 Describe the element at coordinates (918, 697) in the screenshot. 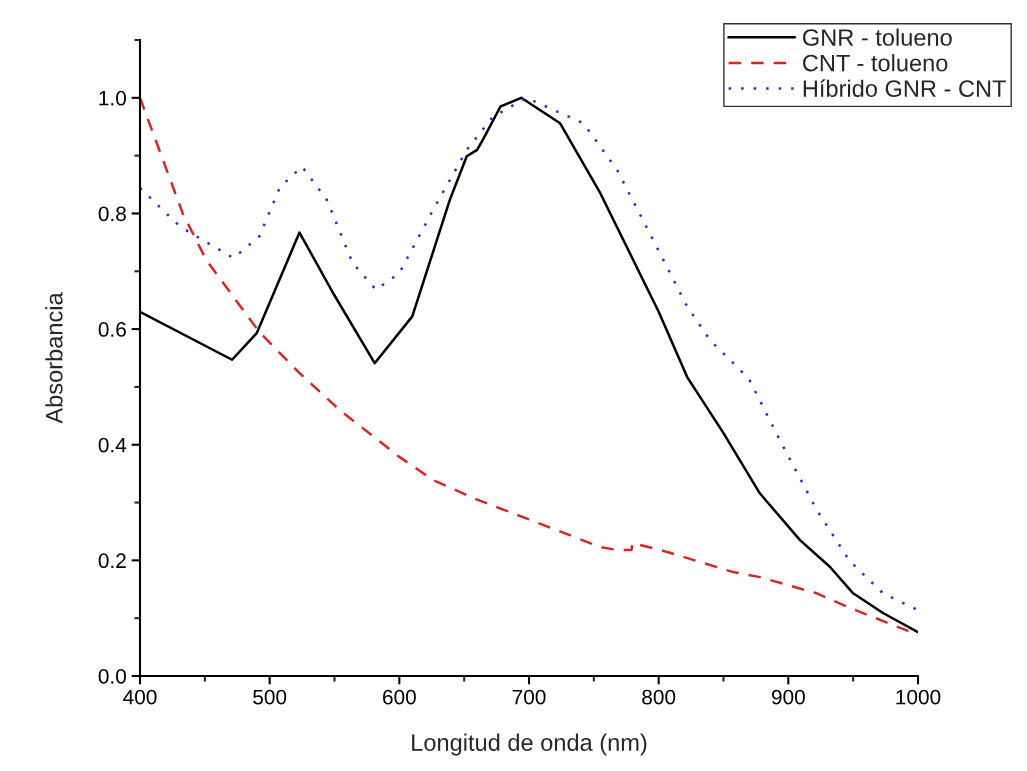

I see `x-tick-label: 1000` at that location.